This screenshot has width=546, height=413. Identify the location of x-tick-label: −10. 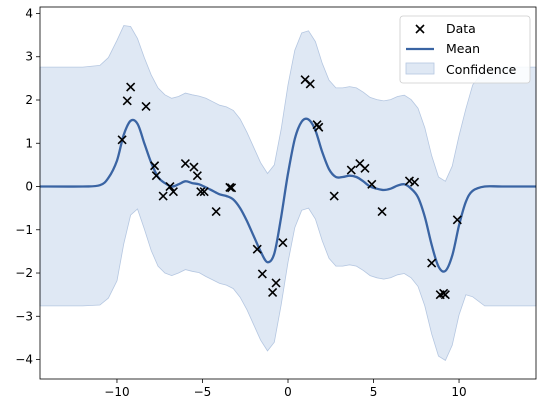
(116, 392).